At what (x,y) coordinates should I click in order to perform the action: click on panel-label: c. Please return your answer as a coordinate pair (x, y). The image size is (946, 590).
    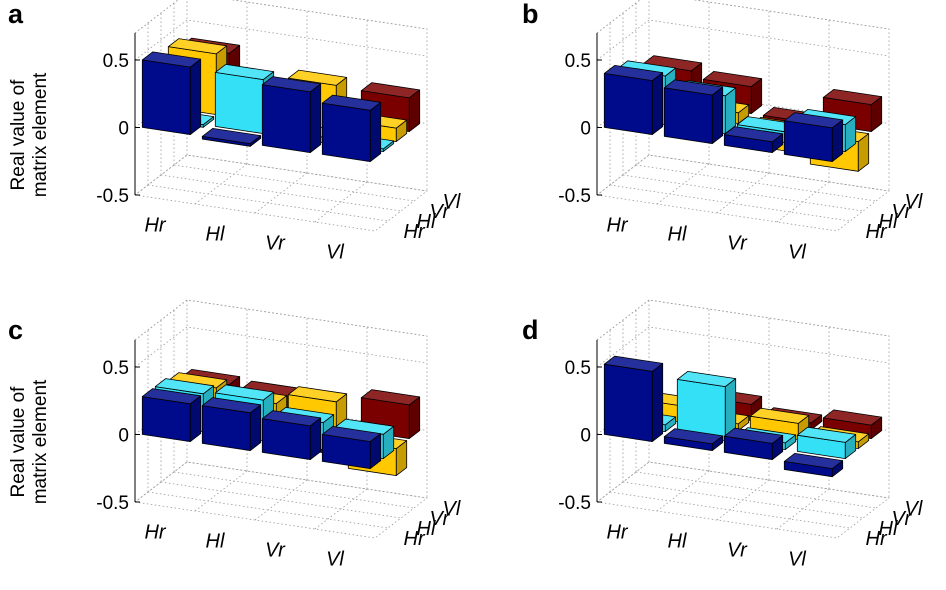
    Looking at the image, I should click on (15, 330).